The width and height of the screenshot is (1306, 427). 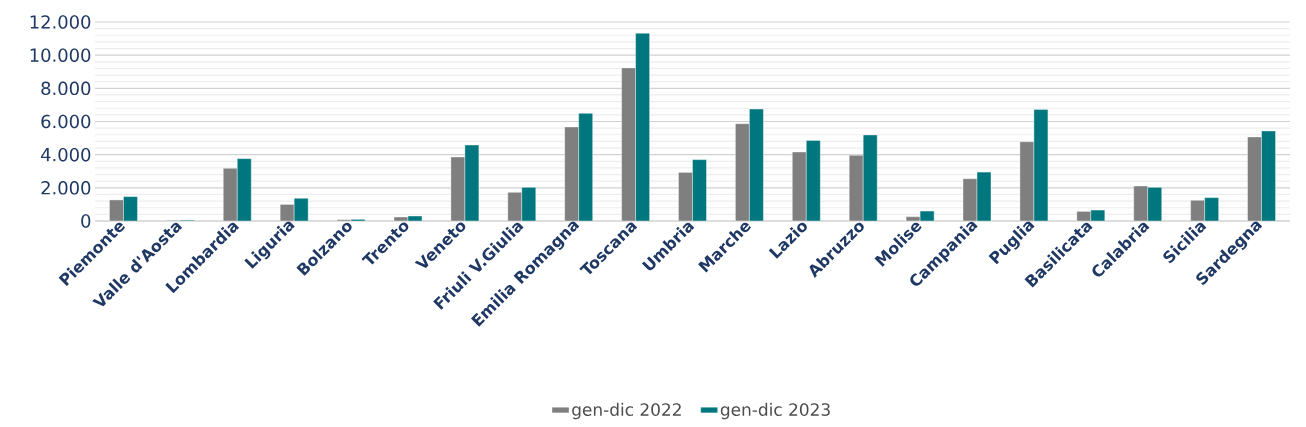 I want to click on y-tick-label: 4.000, so click(x=66, y=154).